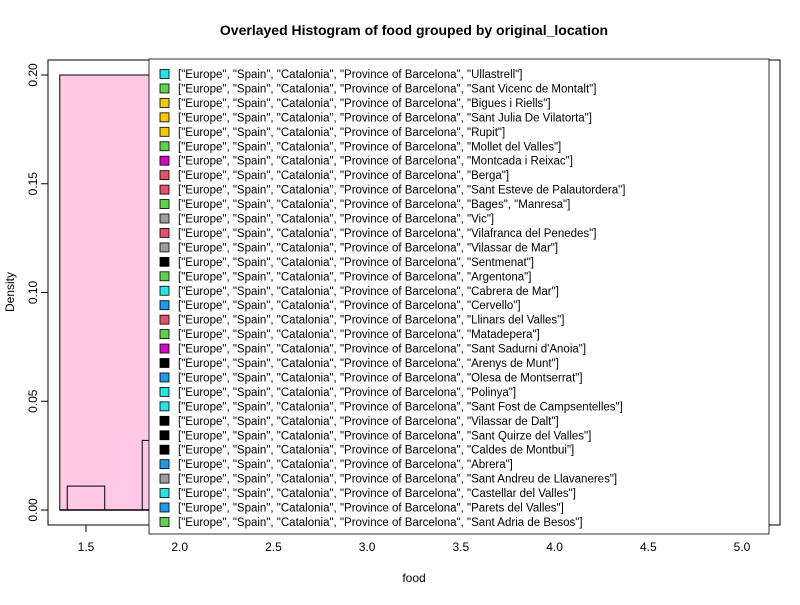 Image resolution: width=800 pixels, height=605 pixels. I want to click on x-tick-label-5: 4.0, so click(554, 547).